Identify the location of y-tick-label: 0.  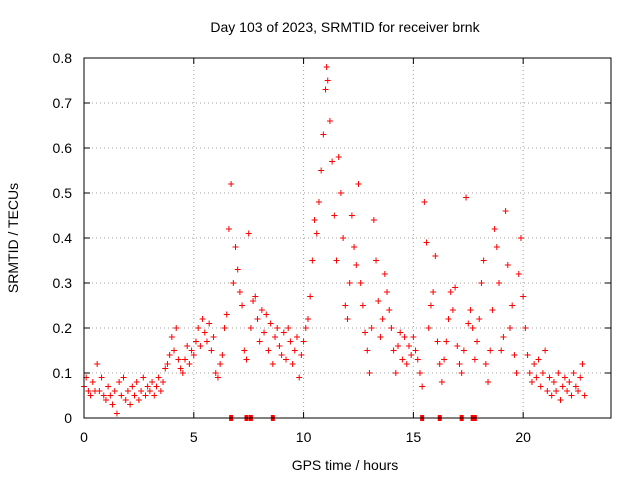
(68, 418).